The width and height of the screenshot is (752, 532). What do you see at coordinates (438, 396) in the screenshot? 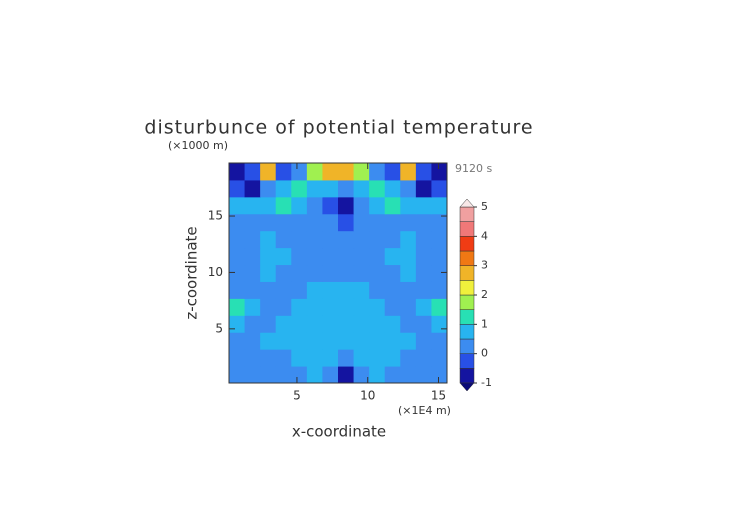
I see `x-tick-label: 15` at bounding box center [438, 396].